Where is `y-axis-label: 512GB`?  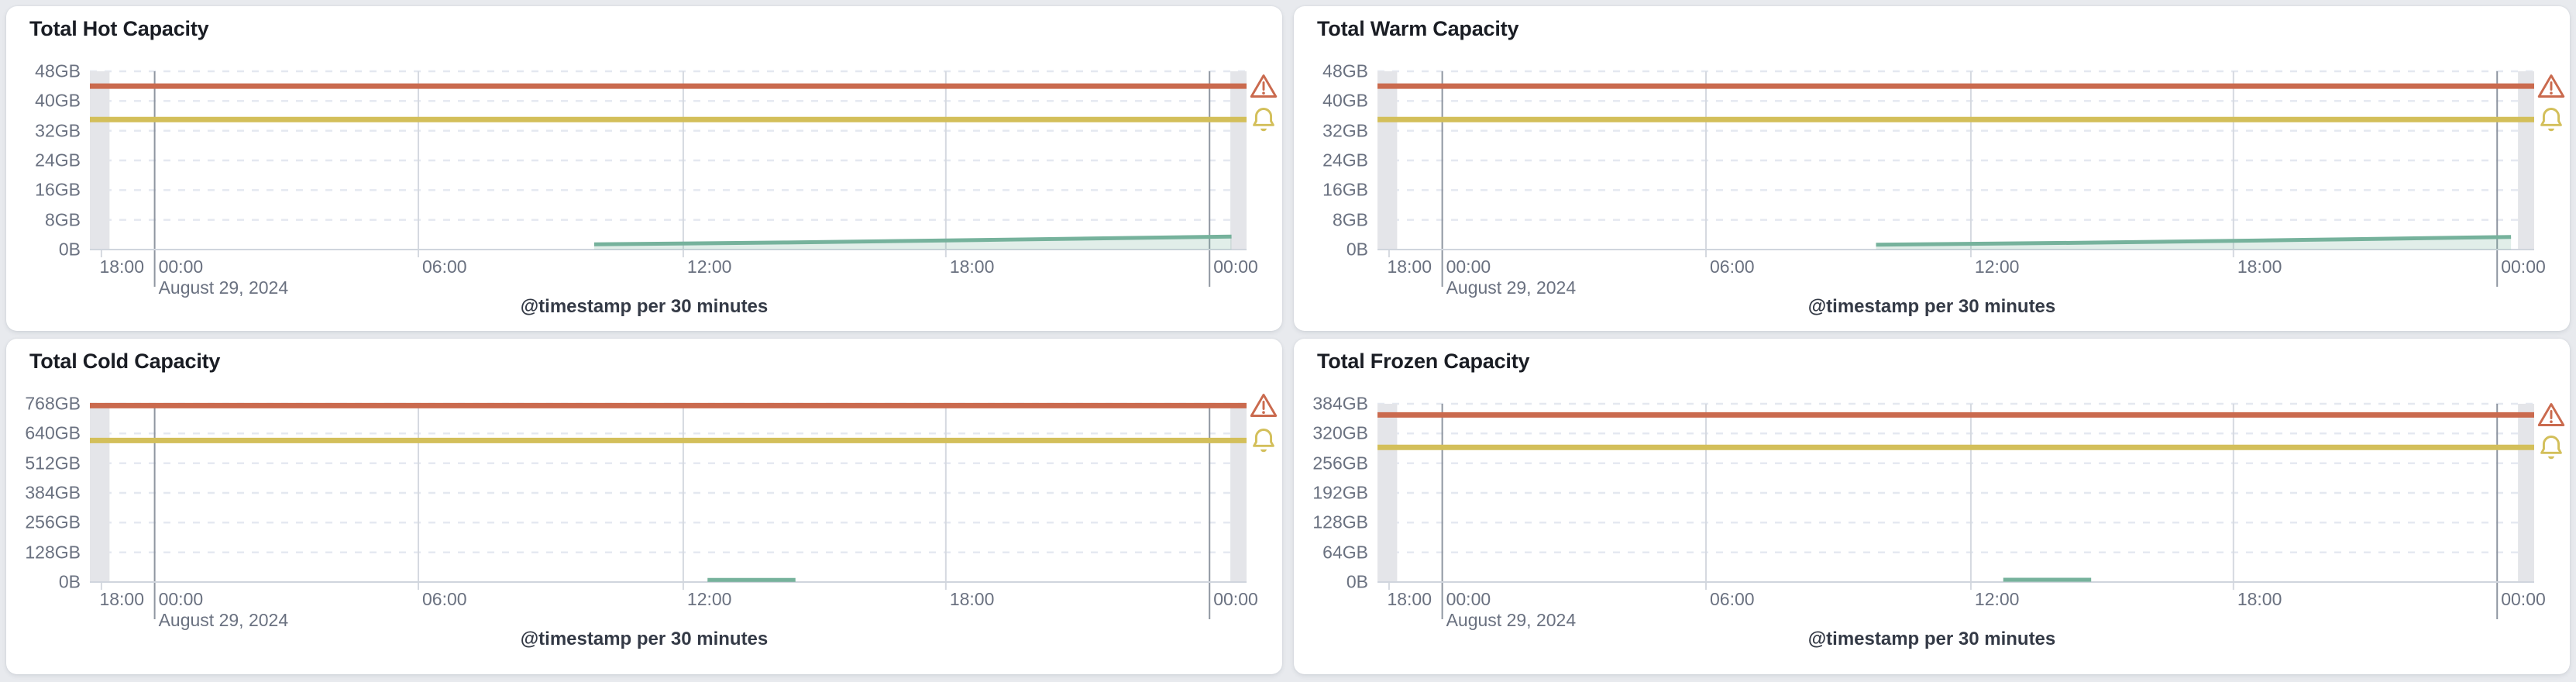 y-axis-label: 512GB is located at coordinates (53, 463).